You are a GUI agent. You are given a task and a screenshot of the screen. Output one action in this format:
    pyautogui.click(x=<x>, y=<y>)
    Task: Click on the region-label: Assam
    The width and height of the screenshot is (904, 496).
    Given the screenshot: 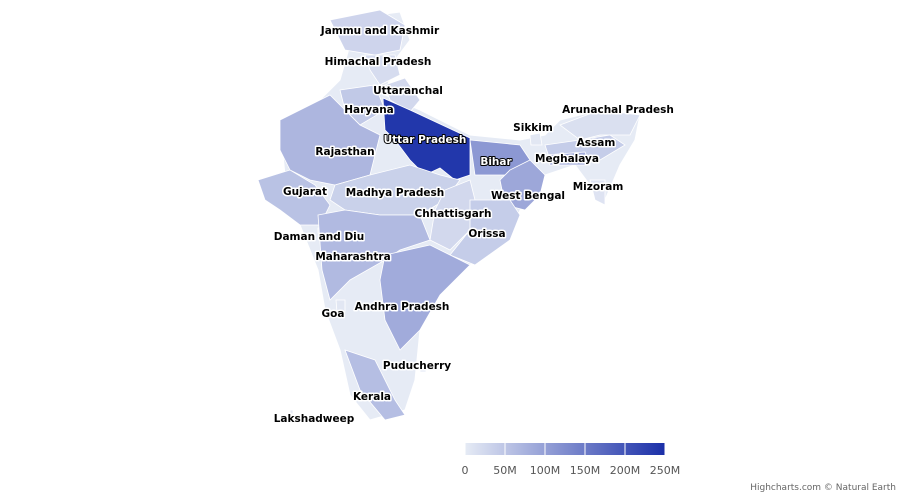 What is the action you would take?
    pyautogui.click(x=596, y=143)
    